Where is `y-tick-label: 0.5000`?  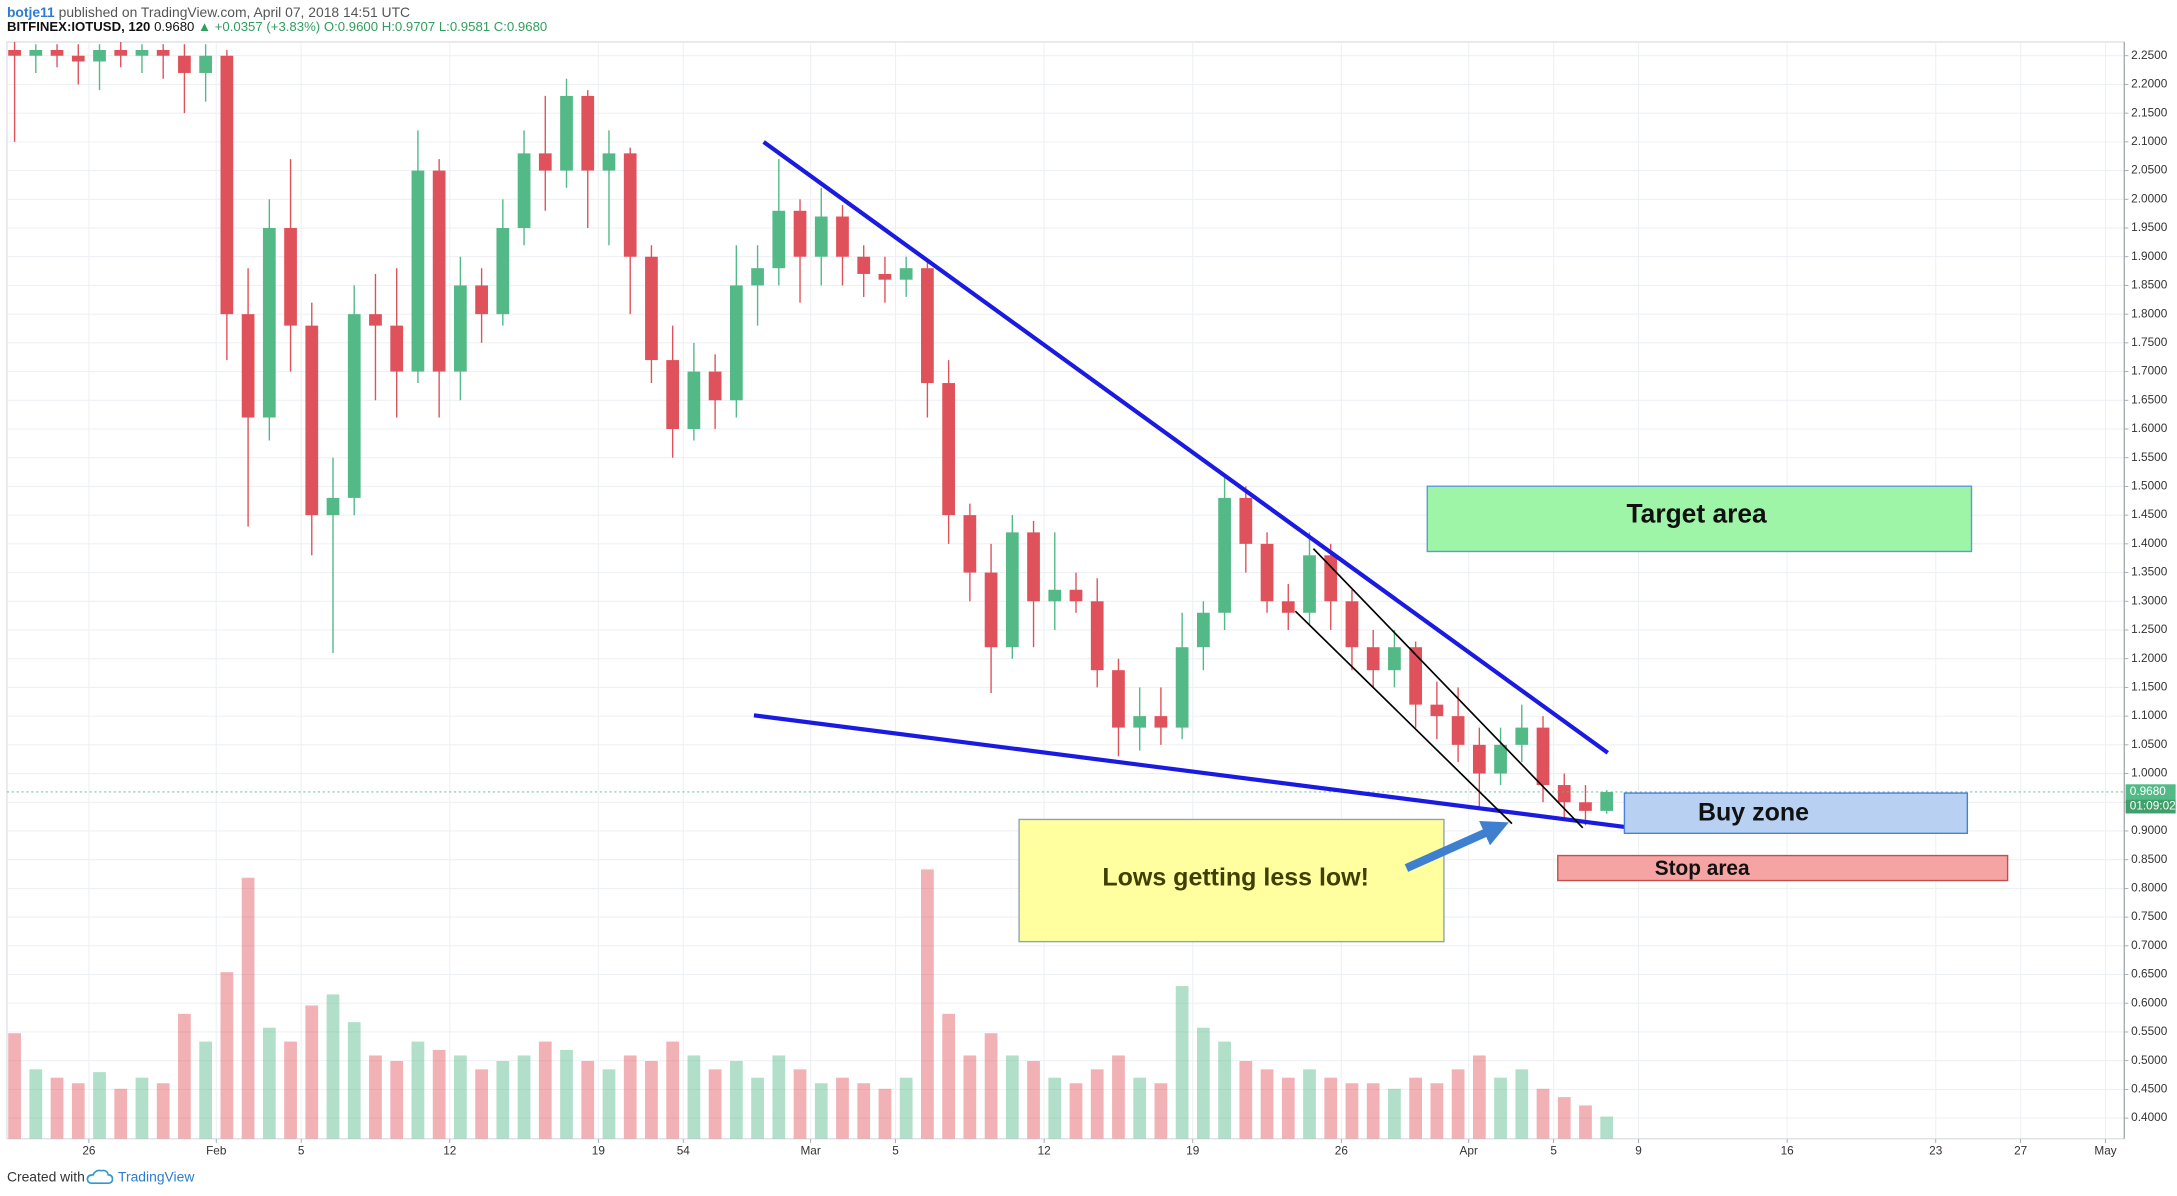
y-tick-label: 0.5000 is located at coordinates (2149, 1060).